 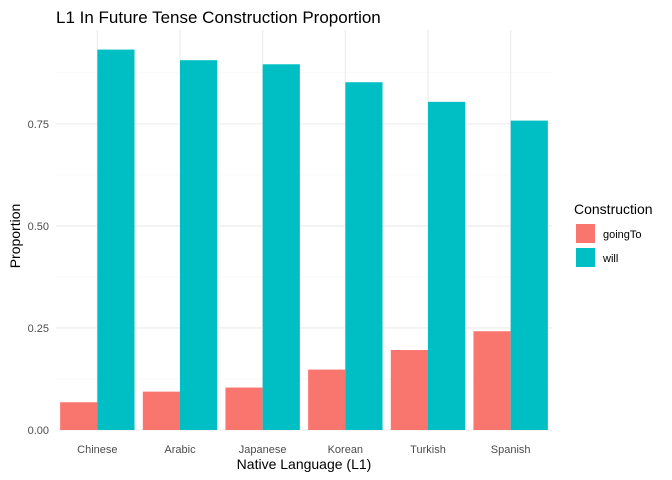 What do you see at coordinates (38, 125) in the screenshot?
I see `y-tick-label: 0.75` at bounding box center [38, 125].